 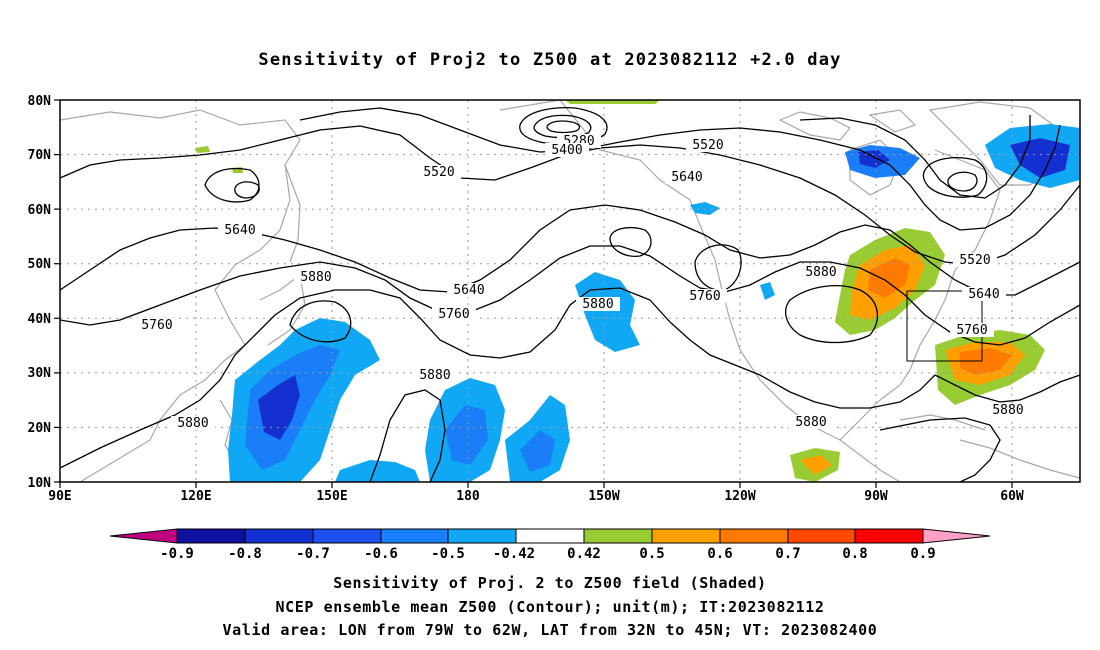 What do you see at coordinates (566, 150) in the screenshot?
I see `svg-text: 5400` at bounding box center [566, 150].